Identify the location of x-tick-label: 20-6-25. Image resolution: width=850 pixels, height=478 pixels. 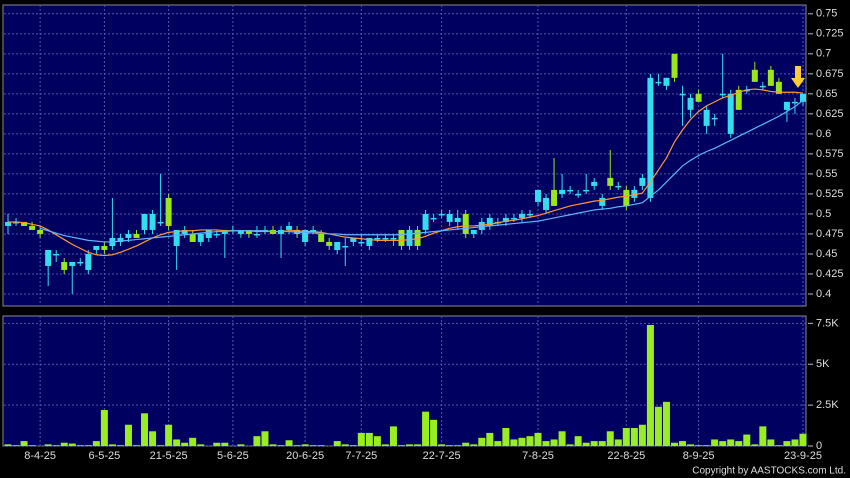
(305, 456).